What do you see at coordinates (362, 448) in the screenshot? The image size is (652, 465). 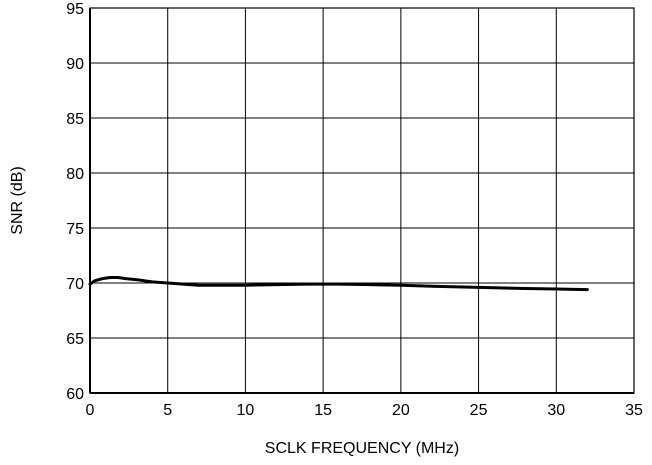 I see `x-axis-title: SCLK FREQUENCY (MHz)` at bounding box center [362, 448].